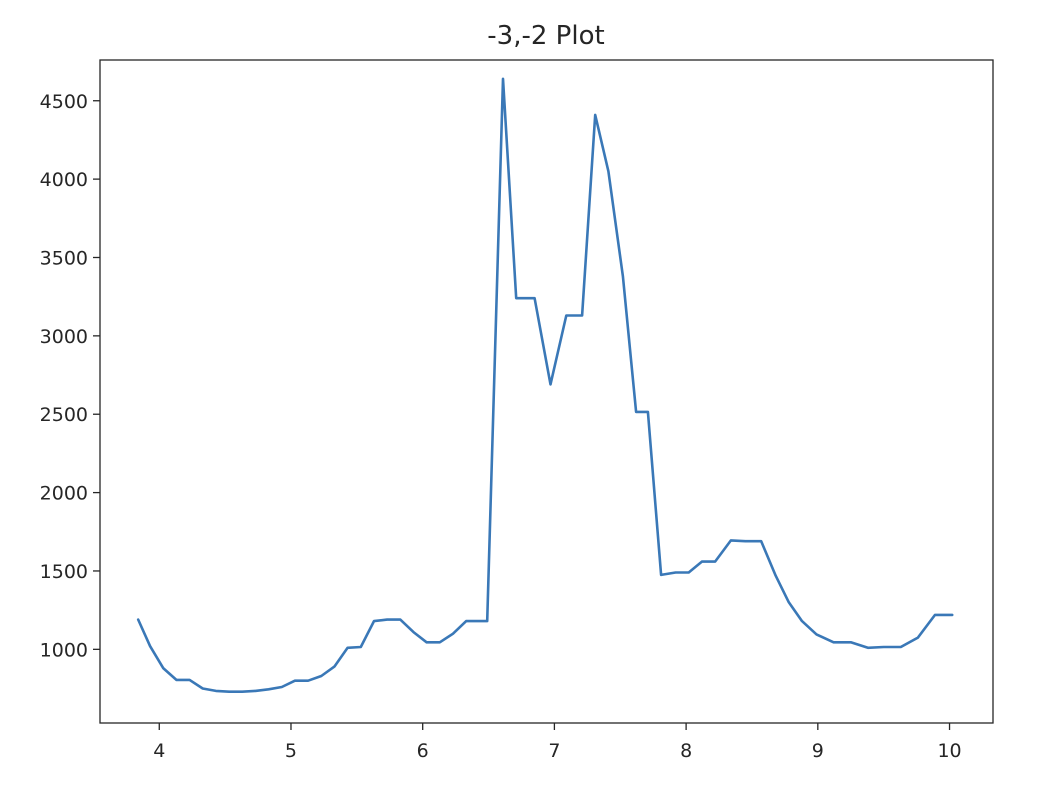 The image size is (1042, 792). I want to click on x-tick-label: 8, so click(686, 751).